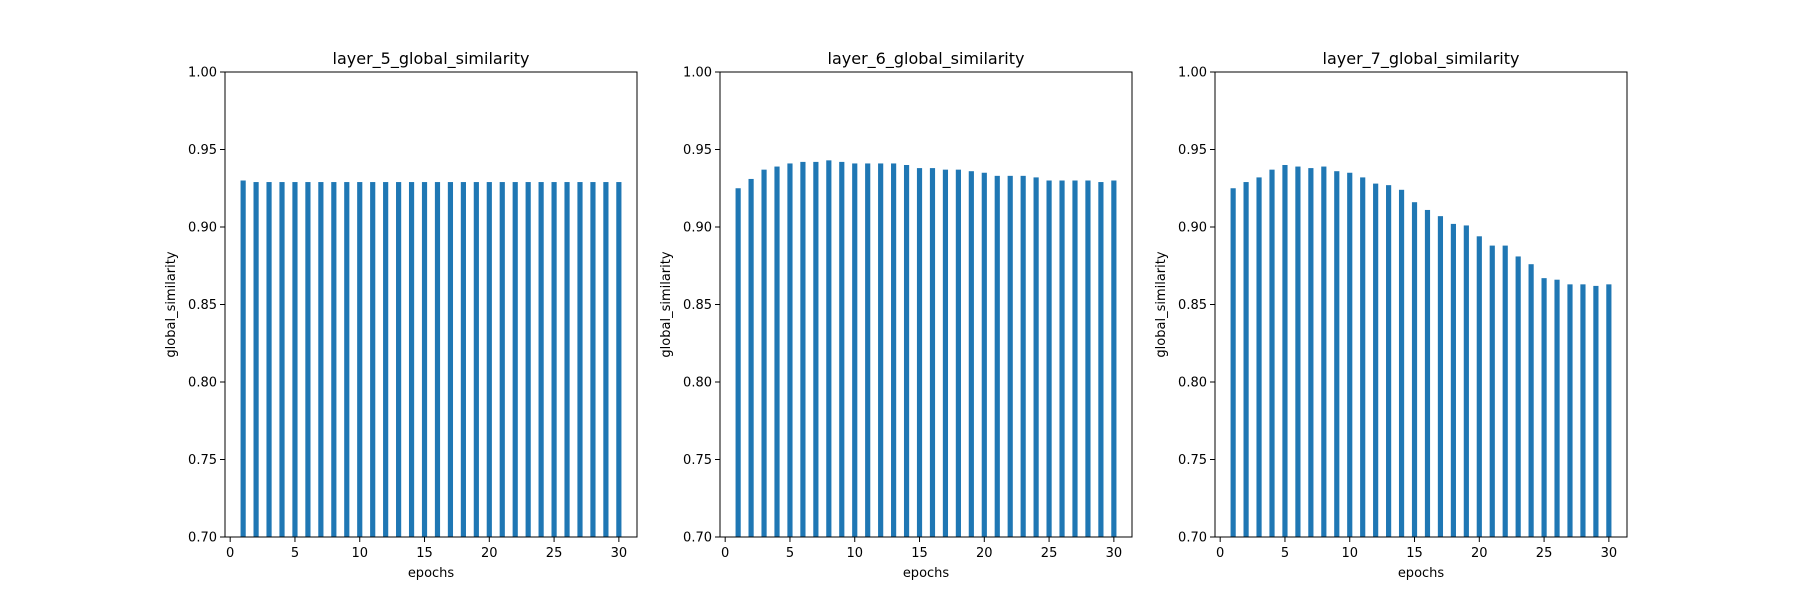  I want to click on chart-title: layer_6_global_similarity, so click(926, 59).